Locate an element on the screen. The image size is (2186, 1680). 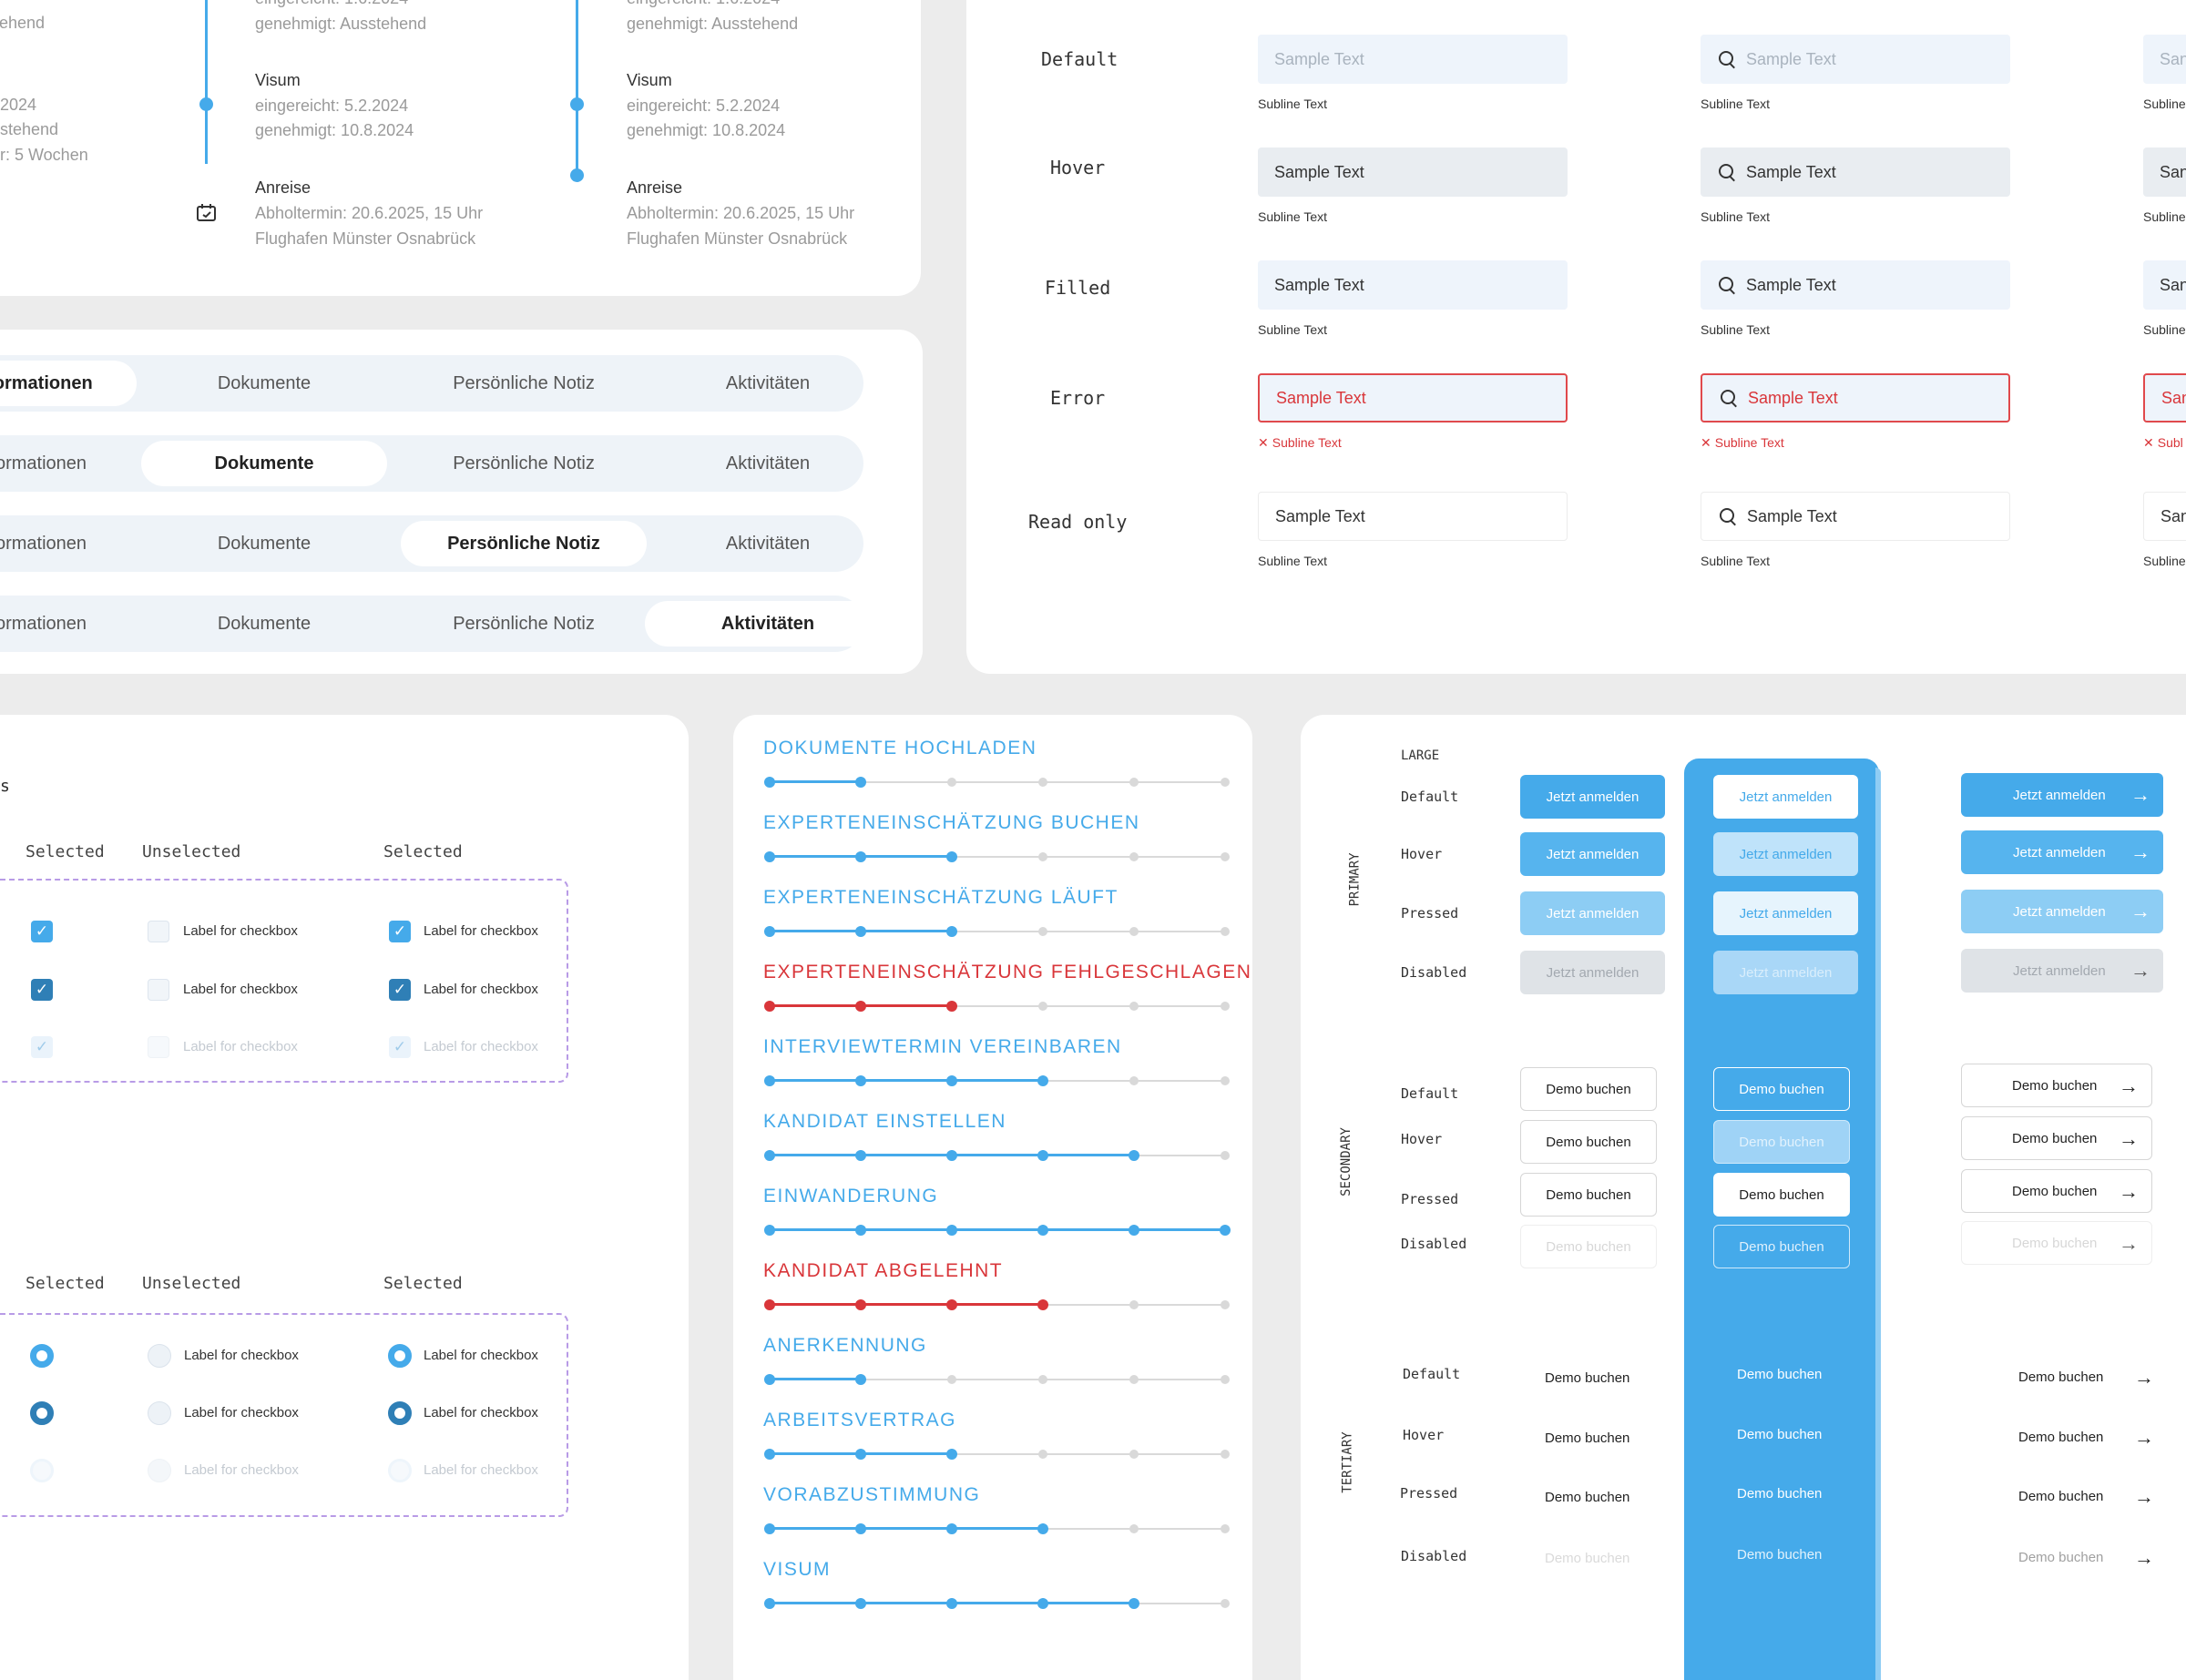
radio-label: Label for checkbox is located at coordinates (241, 1355).